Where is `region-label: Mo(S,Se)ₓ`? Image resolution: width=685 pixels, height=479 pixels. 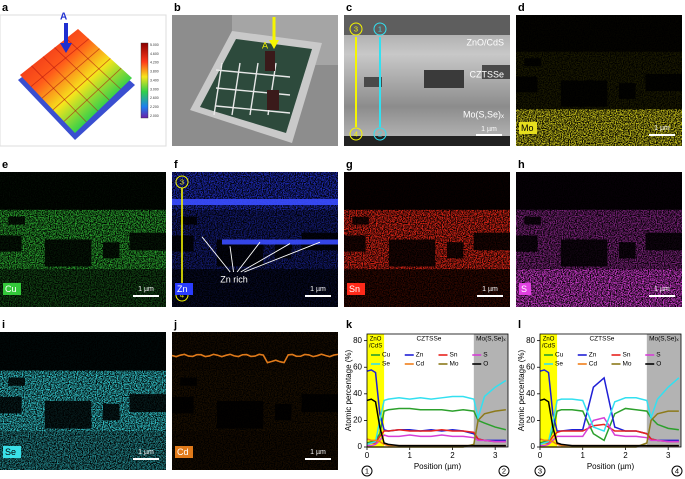
region-label: Mo(S,Se)ₓ is located at coordinates (664, 339).